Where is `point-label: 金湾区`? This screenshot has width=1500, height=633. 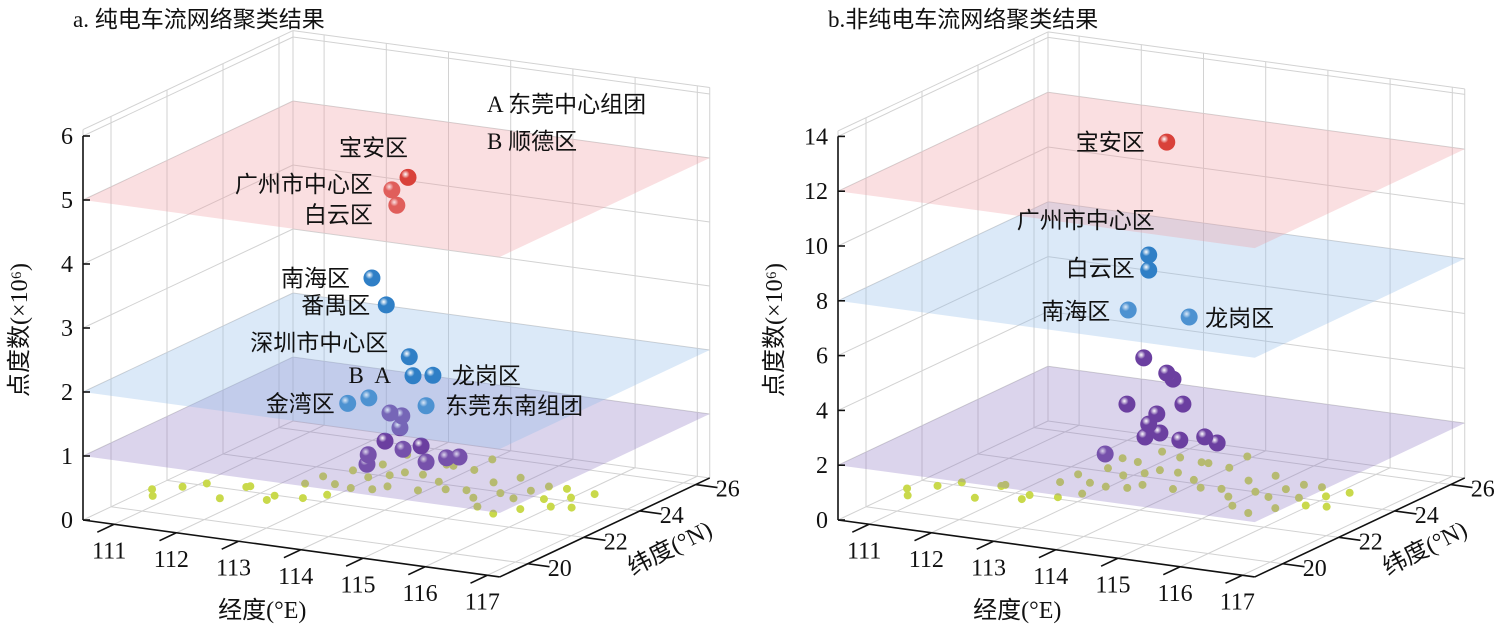 point-label: 金湾区 is located at coordinates (300, 403).